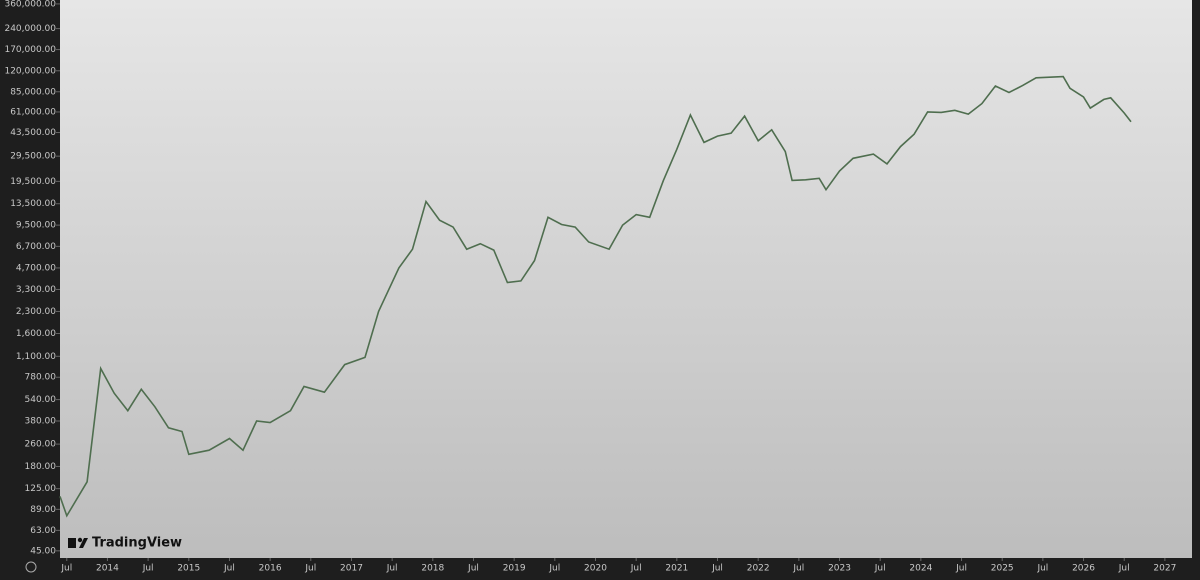  What do you see at coordinates (36, 268) in the screenshot?
I see `y-tick-label: 4,700.00` at bounding box center [36, 268].